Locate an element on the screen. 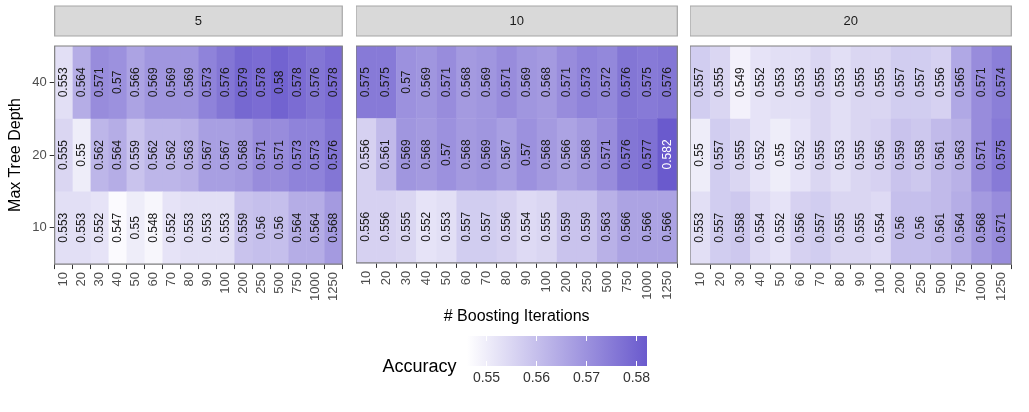  data-label: 0.559 is located at coordinates (900, 155).